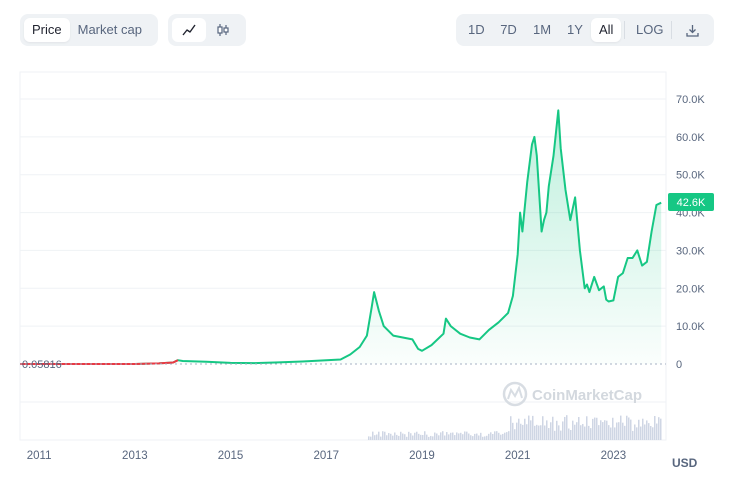 The image size is (731, 478). I want to click on range-1d: 1D, so click(476, 29).